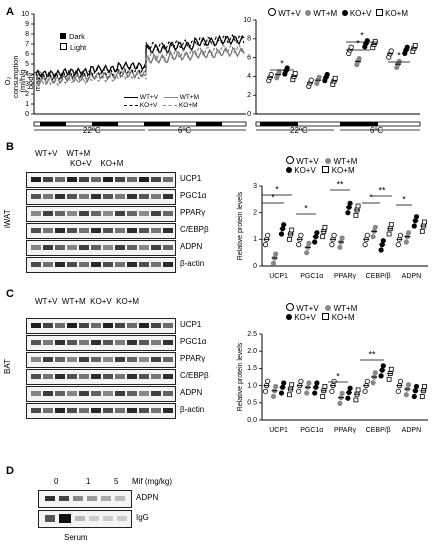 The width and height of the screenshot is (433, 550). What do you see at coordinates (27, 64) in the screenshot?
I see `a-ytick-label: 5` at bounding box center [27, 64].